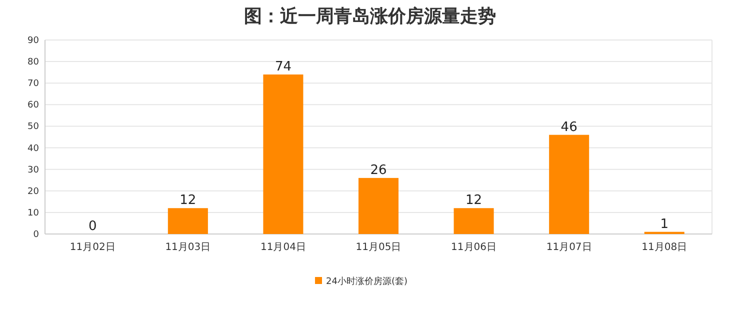 Image resolution: width=740 pixels, height=312 pixels. What do you see at coordinates (34, 127) in the screenshot?
I see `y-tick-label: 50` at bounding box center [34, 127].